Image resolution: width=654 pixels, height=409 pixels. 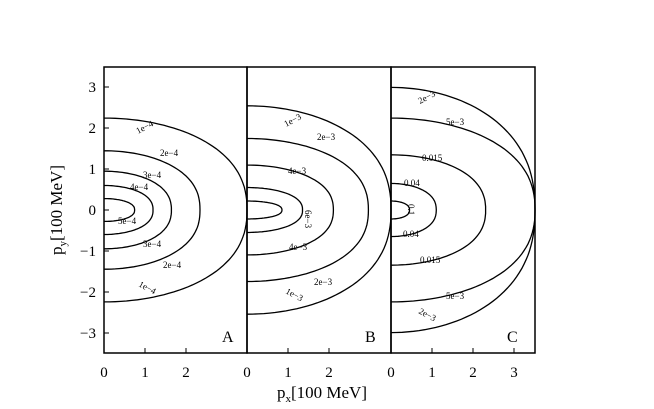 What do you see at coordinates (514, 373) in the screenshot?
I see `x-tick-label-c-3: 3` at bounding box center [514, 373].